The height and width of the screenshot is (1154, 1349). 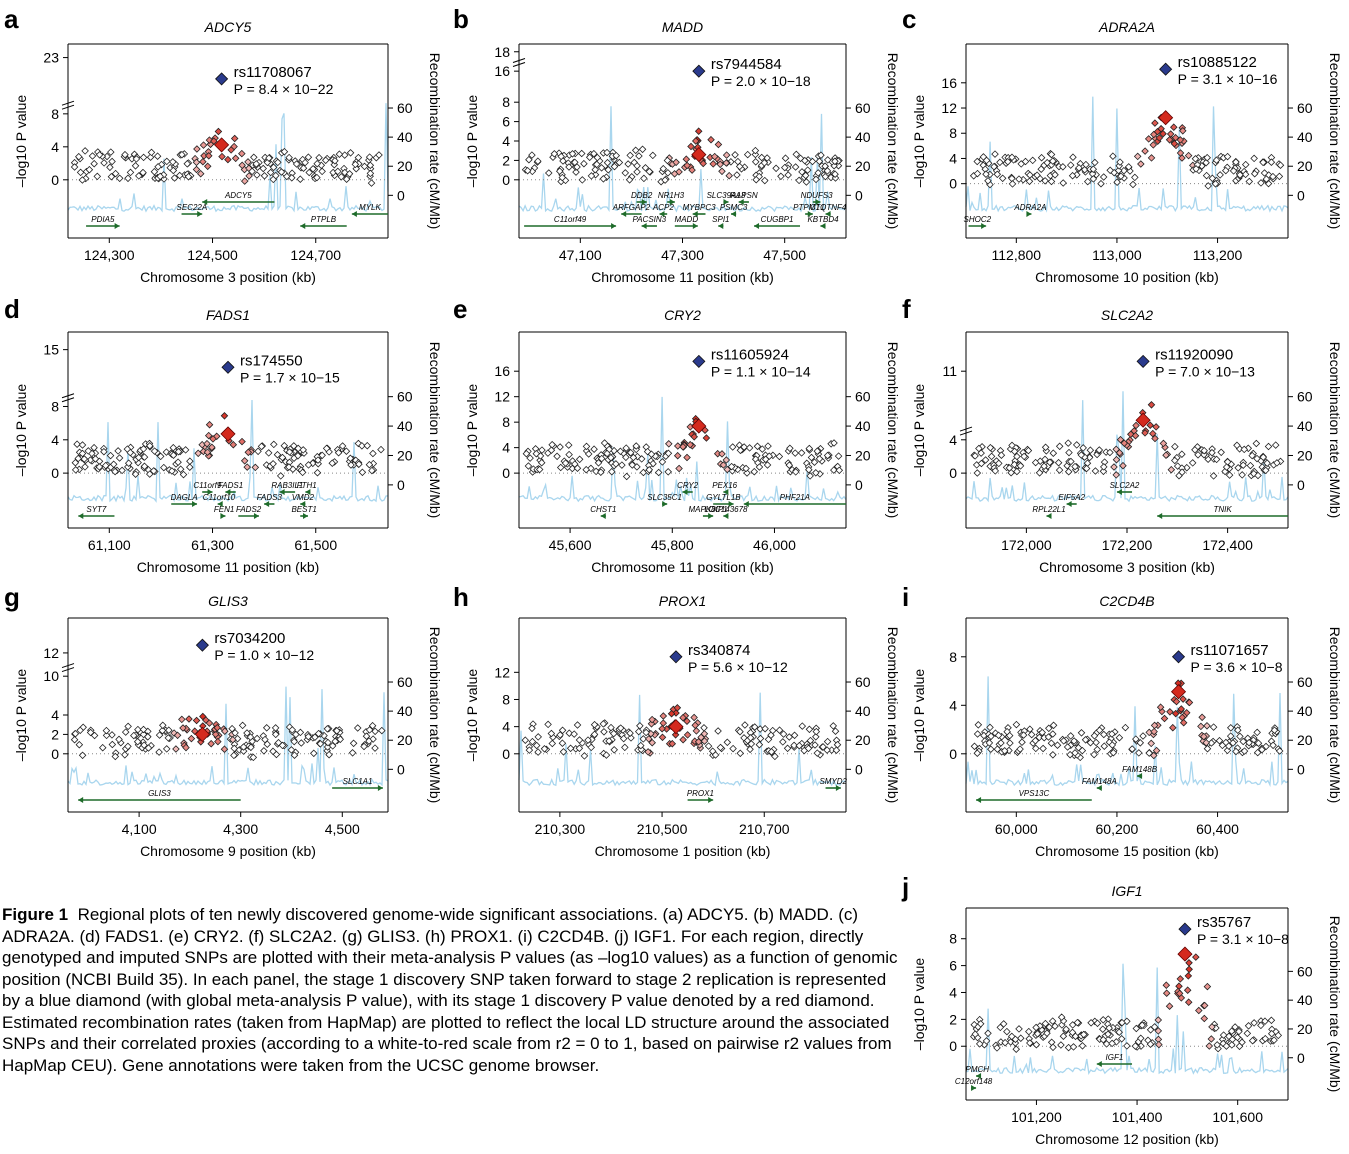 What do you see at coordinates (21, 430) in the screenshot?
I see `y-axis-label: –log10 P value` at bounding box center [21, 430].